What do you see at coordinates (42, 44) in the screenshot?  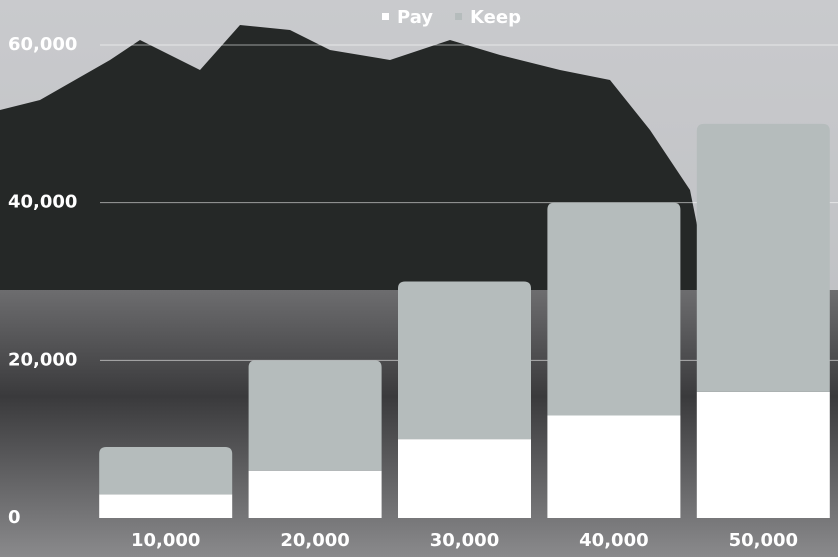 I see `y-tick-label: 60,000` at bounding box center [42, 44].